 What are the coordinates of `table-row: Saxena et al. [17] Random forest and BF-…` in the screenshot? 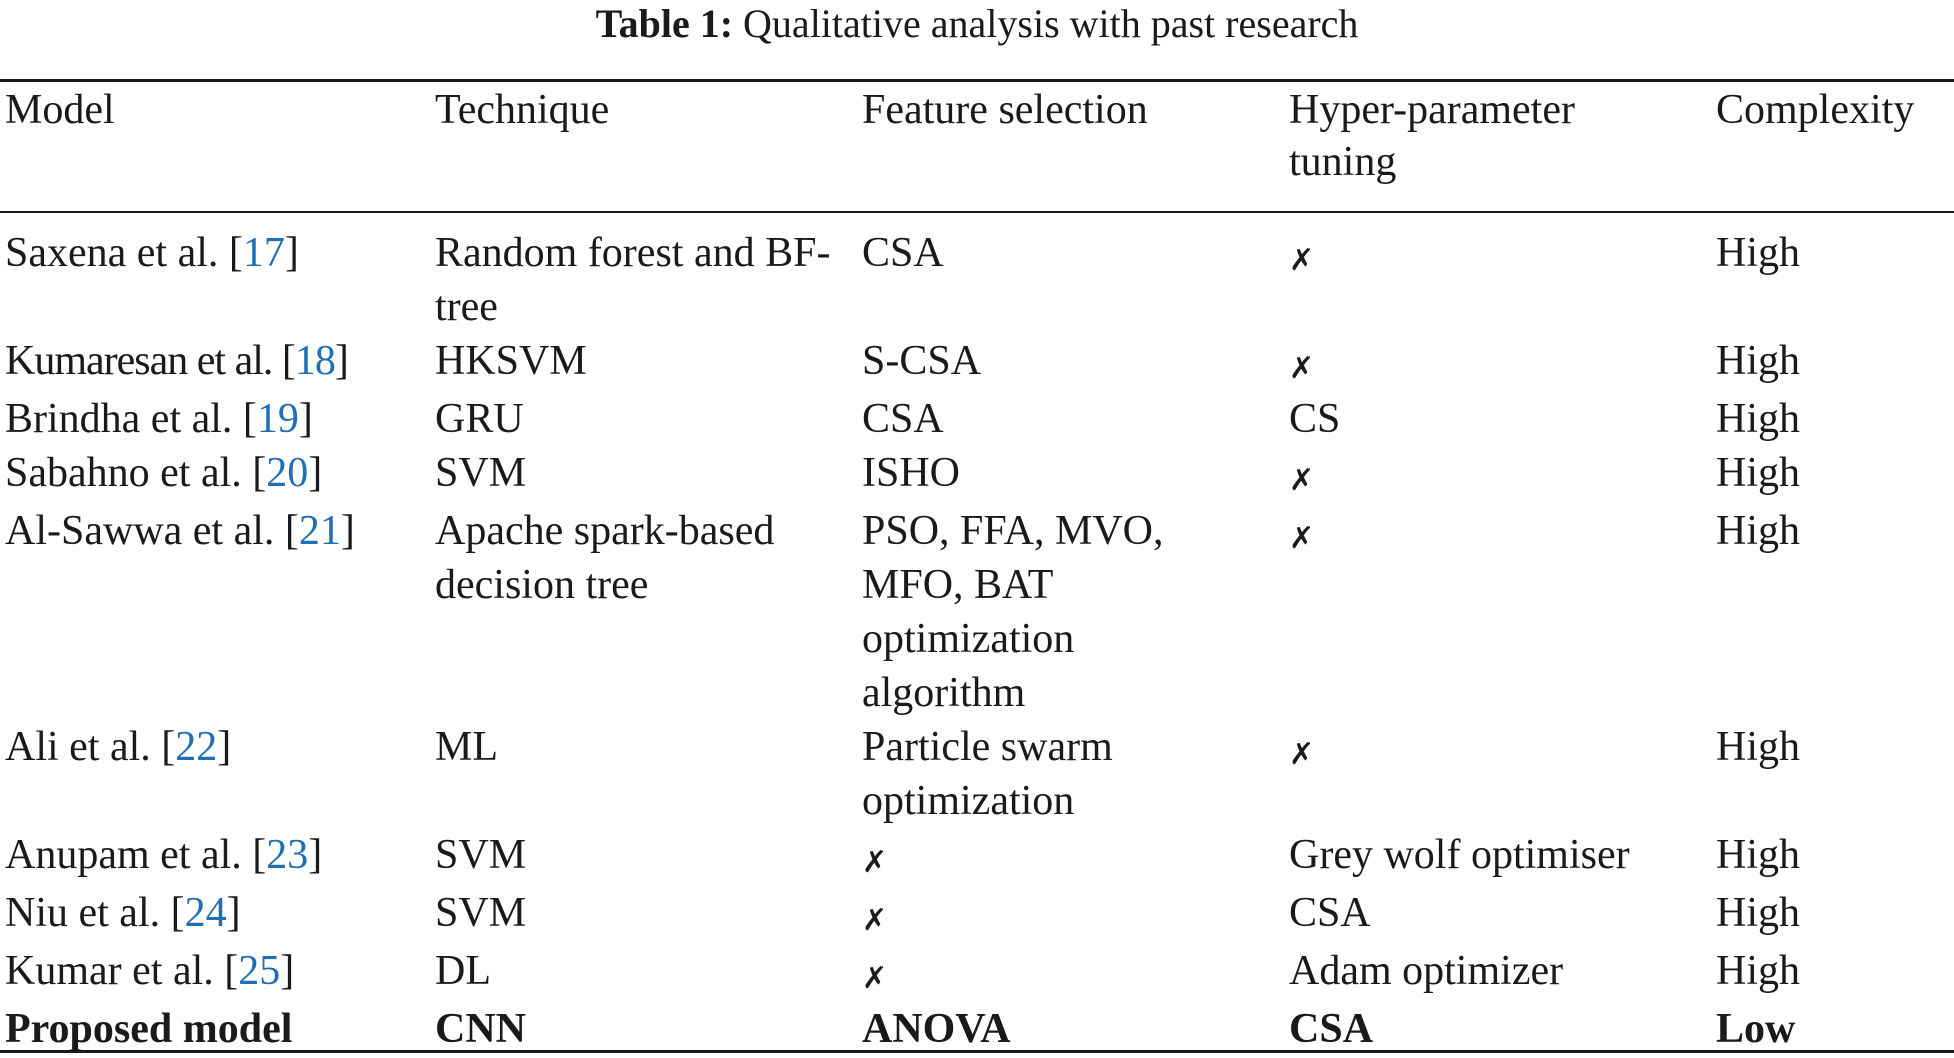 It's located at (977, 280).